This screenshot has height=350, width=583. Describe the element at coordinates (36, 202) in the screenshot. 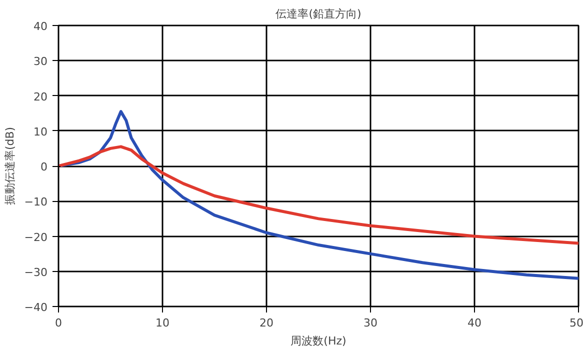

I see `y-tick-label: −10` at that location.